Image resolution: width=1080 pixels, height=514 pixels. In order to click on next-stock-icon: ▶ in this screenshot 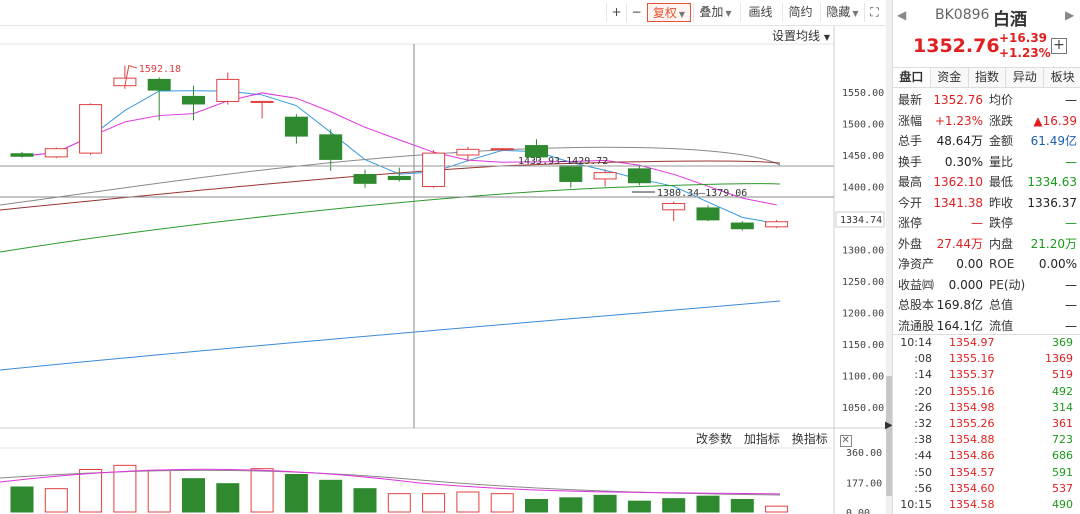, I will do `click(1070, 15)`.